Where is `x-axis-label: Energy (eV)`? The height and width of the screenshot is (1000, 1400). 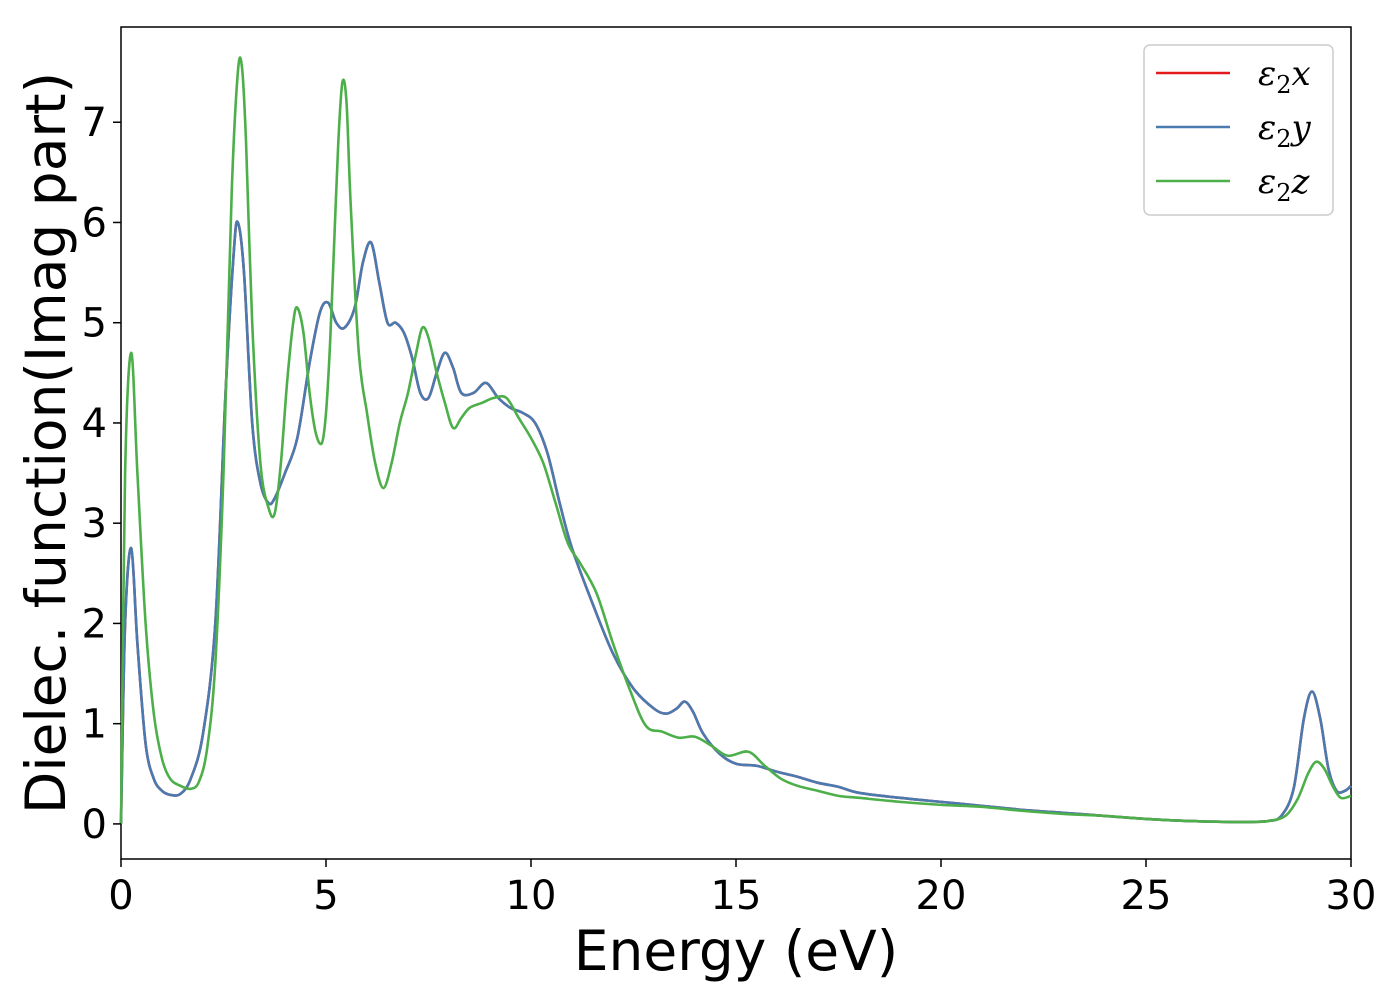 x-axis-label: Energy (eV) is located at coordinates (736, 951).